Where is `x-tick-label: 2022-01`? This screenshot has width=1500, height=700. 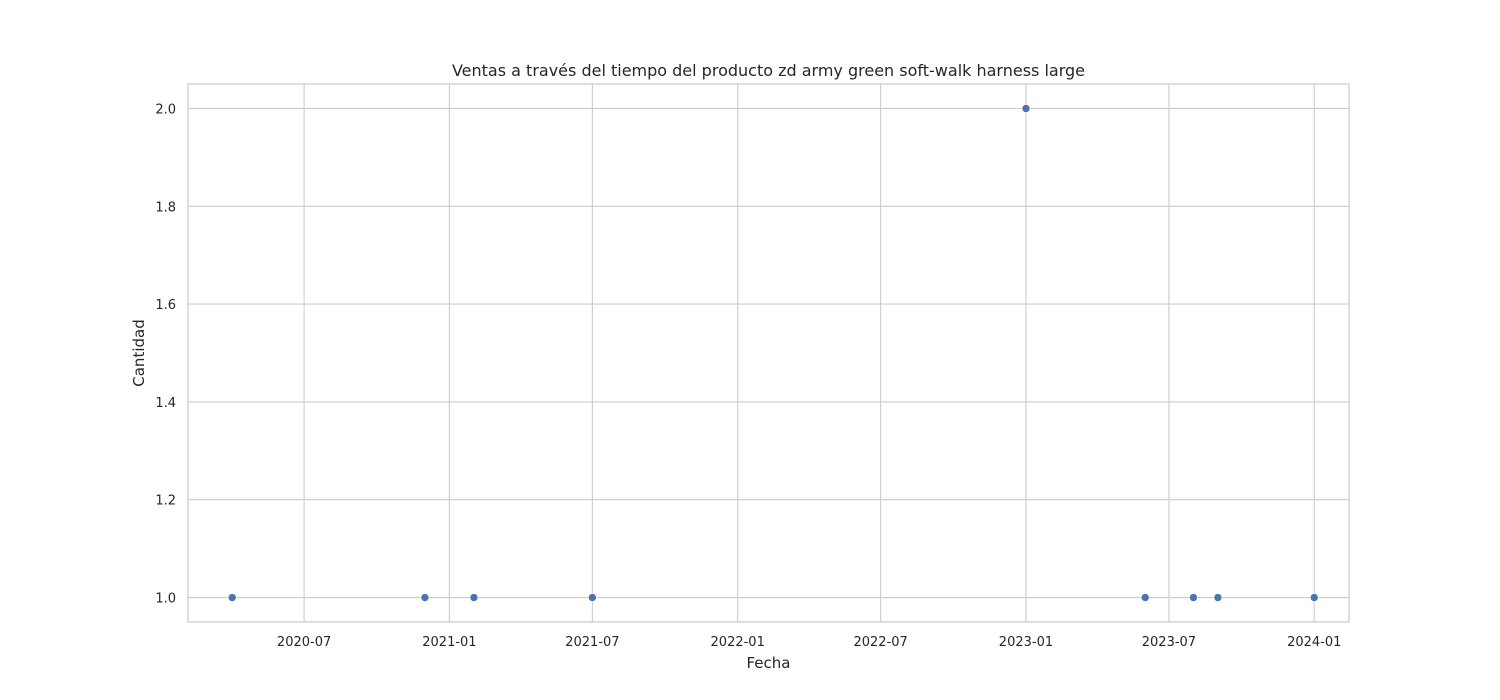 x-tick-label: 2022-01 is located at coordinates (738, 642).